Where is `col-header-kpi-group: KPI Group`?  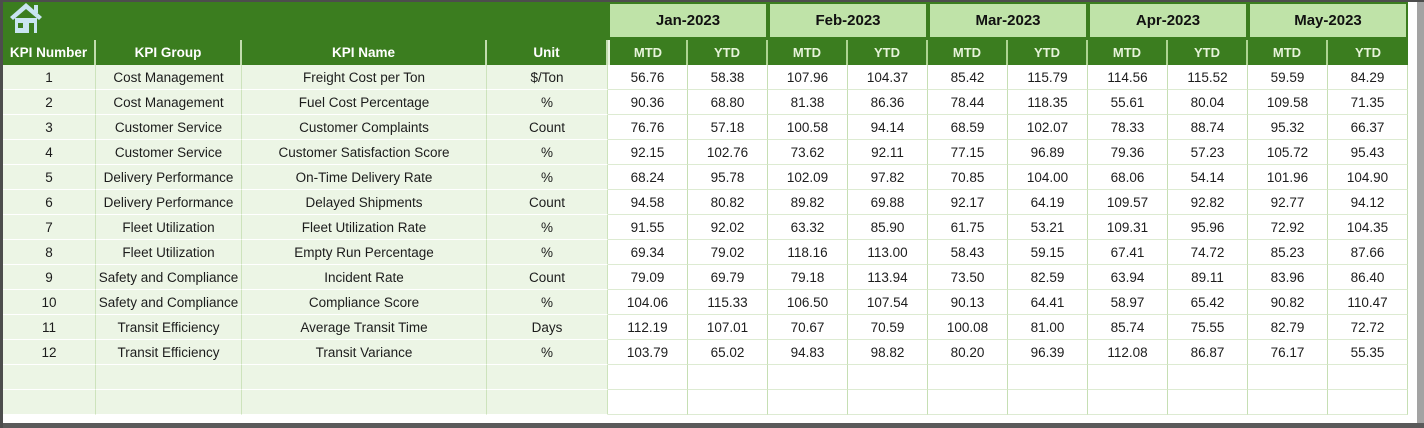 col-header-kpi-group: KPI Group is located at coordinates (169, 52).